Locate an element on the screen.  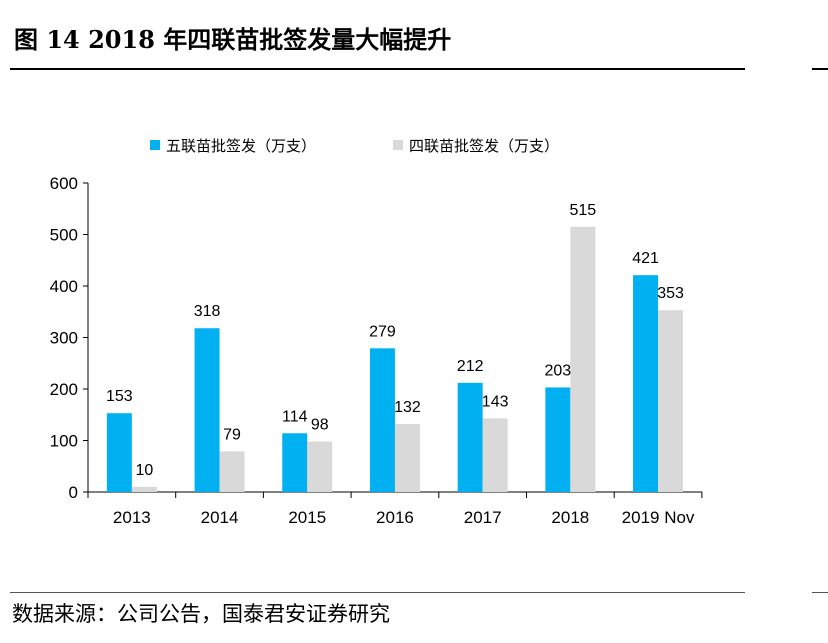
legend: 五联苗批签发（万支） 四联苗批签发（万支） is located at coordinates (354, 146).